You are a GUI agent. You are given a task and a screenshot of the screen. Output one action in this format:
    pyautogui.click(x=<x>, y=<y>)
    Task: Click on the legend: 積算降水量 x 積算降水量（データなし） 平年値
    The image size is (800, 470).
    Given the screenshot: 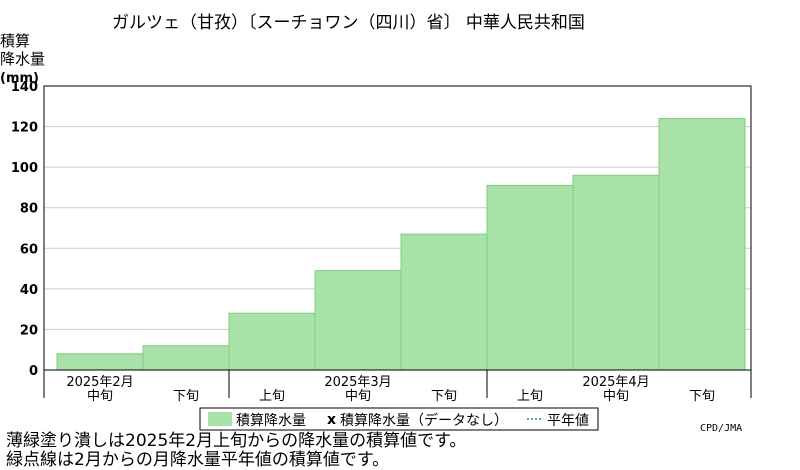 What is the action you would take?
    pyautogui.click(x=399, y=419)
    